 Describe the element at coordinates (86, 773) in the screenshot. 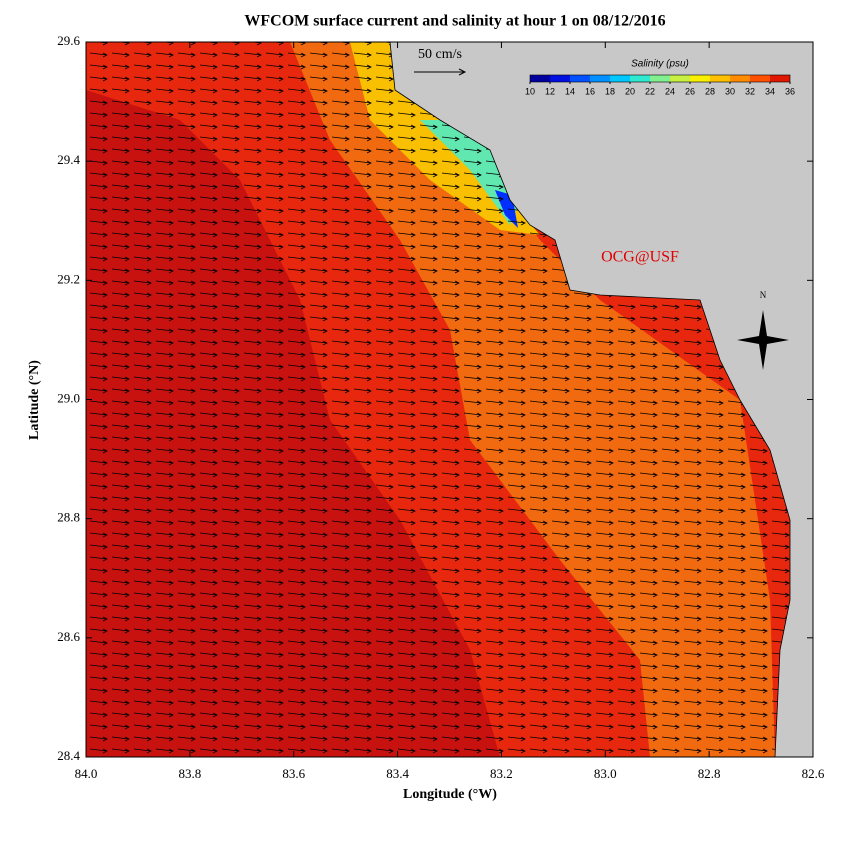

I see `x-tick-label: 84.0` at that location.